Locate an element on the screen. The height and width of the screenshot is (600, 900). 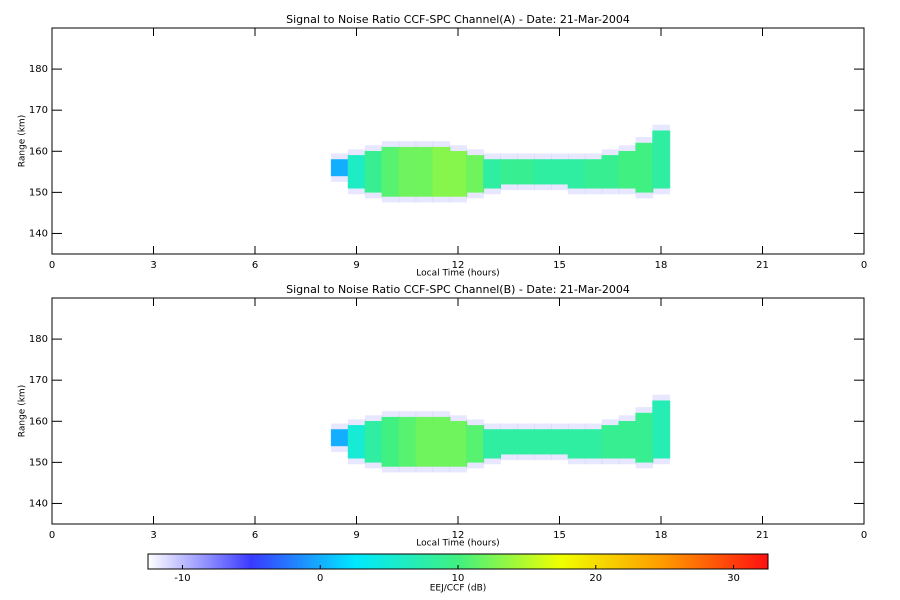
colorbar-label: EEJ/CCF (dB) is located at coordinates (458, 589).